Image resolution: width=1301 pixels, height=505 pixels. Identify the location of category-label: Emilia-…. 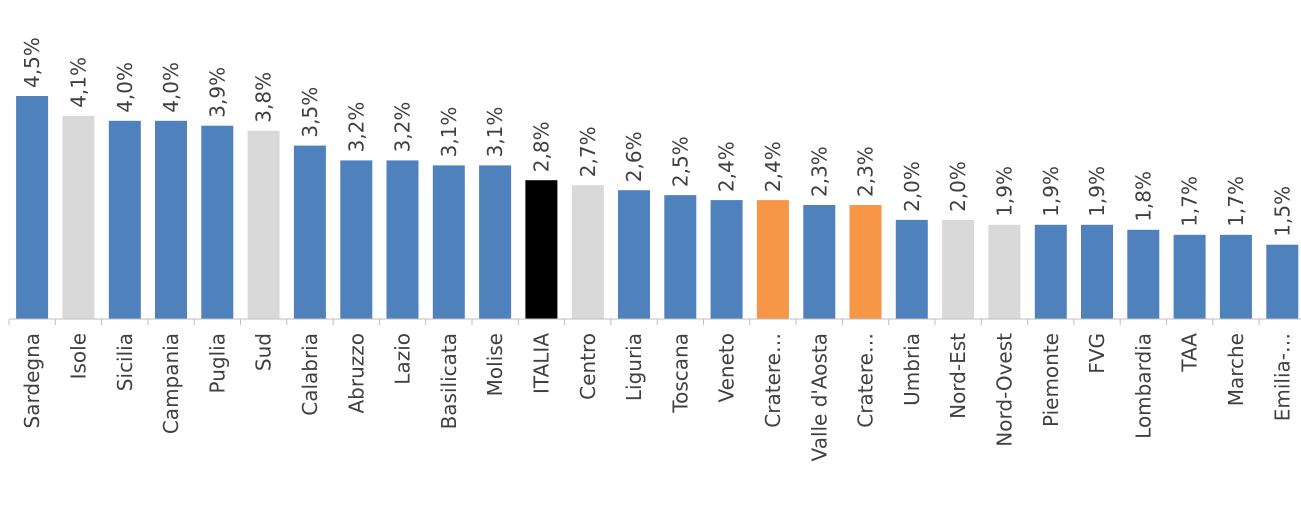
(1282, 377).